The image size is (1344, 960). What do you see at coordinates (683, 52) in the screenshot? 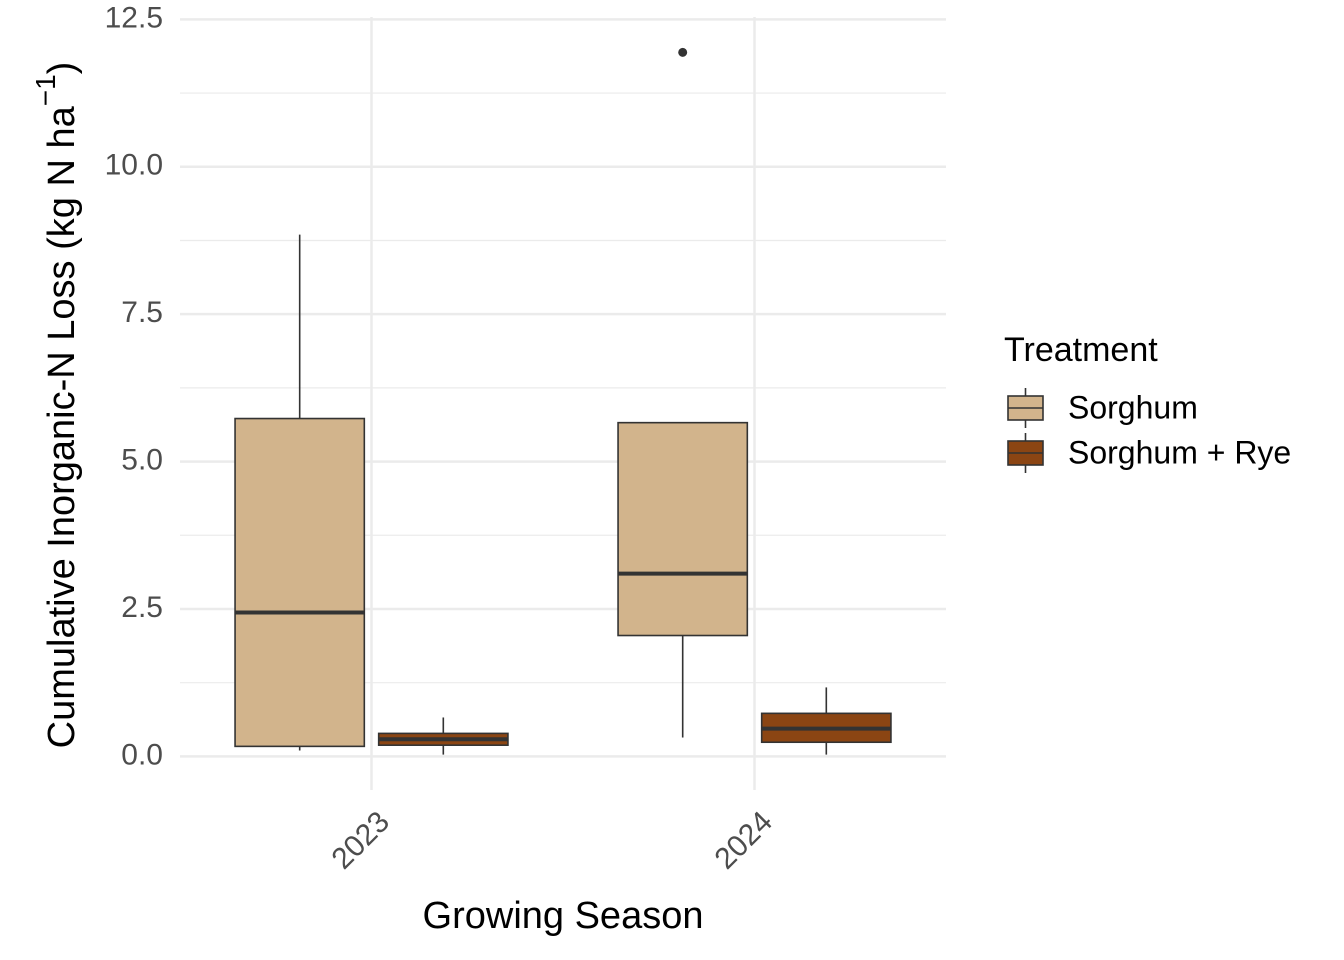
I see `outlier` at bounding box center [683, 52].